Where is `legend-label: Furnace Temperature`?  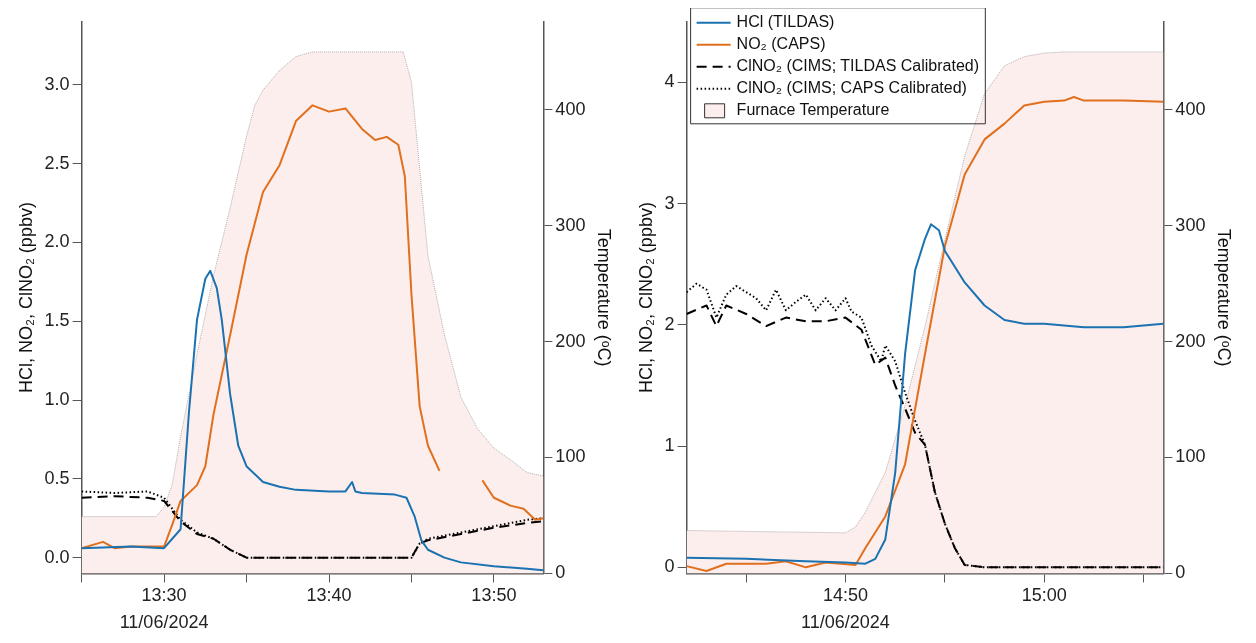
legend-label: Furnace Temperature is located at coordinates (813, 110).